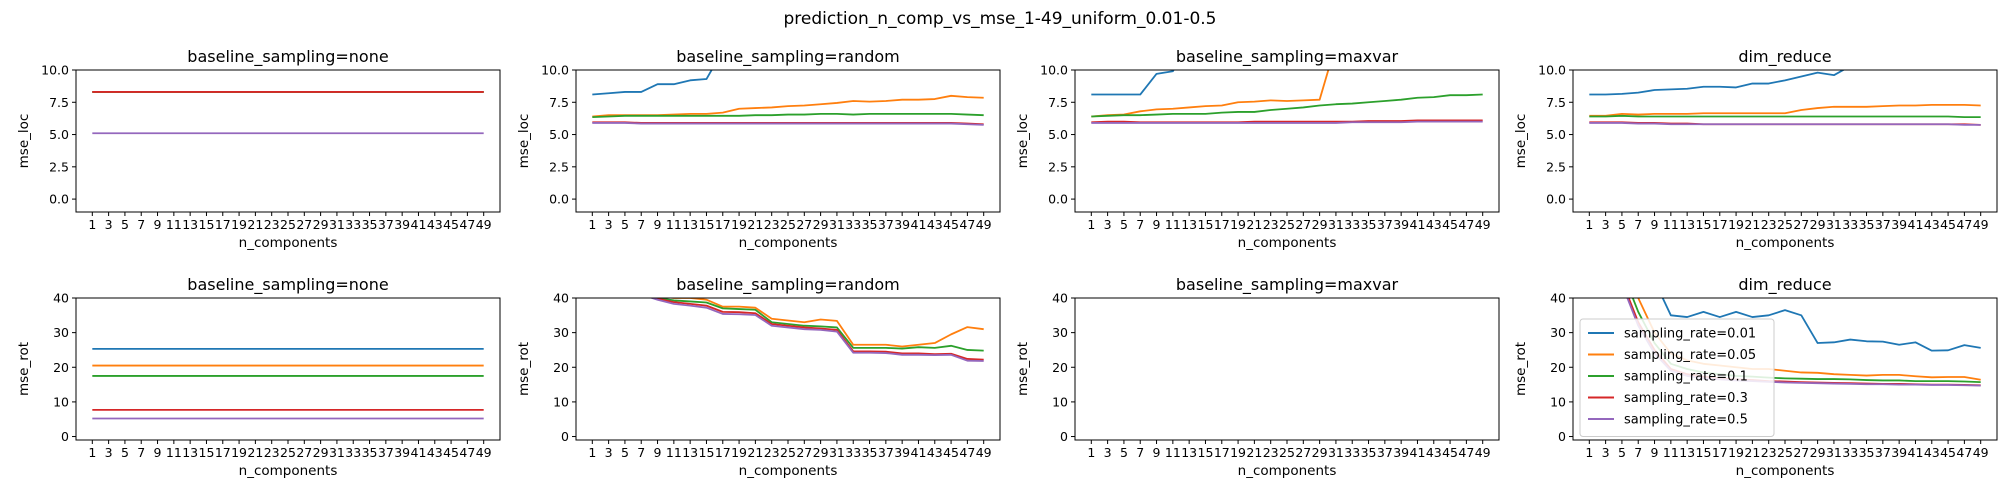  I want to click on series-line-sampling_rate=0.5, so click(788, 124).